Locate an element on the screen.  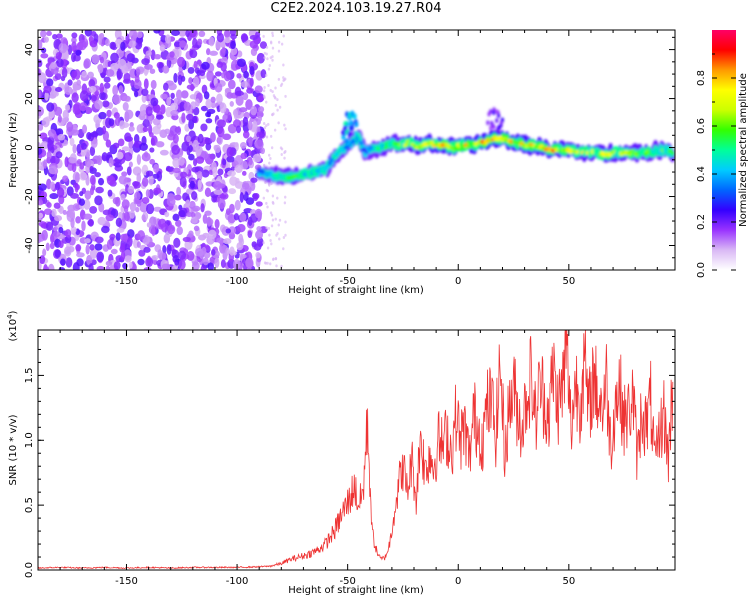
ridge-core is located at coordinates (609, 154).